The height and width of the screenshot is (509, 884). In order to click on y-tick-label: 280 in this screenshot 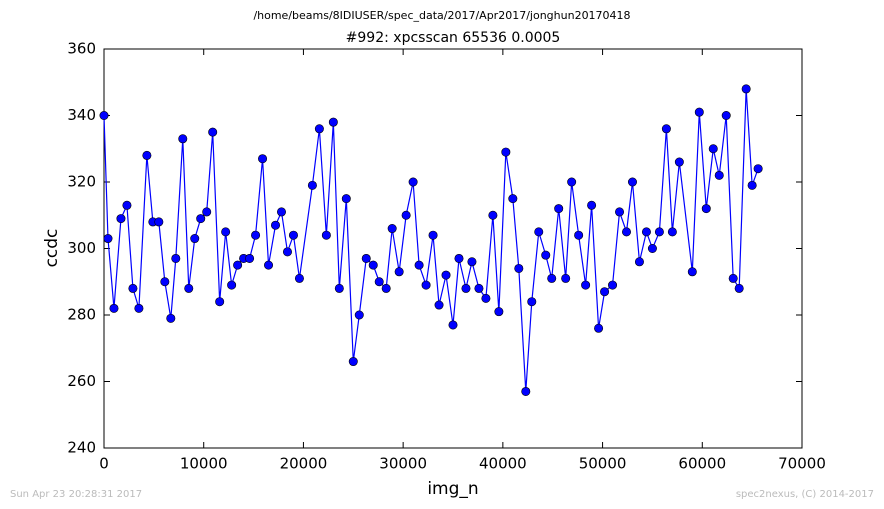, I will do `click(81, 315)`.